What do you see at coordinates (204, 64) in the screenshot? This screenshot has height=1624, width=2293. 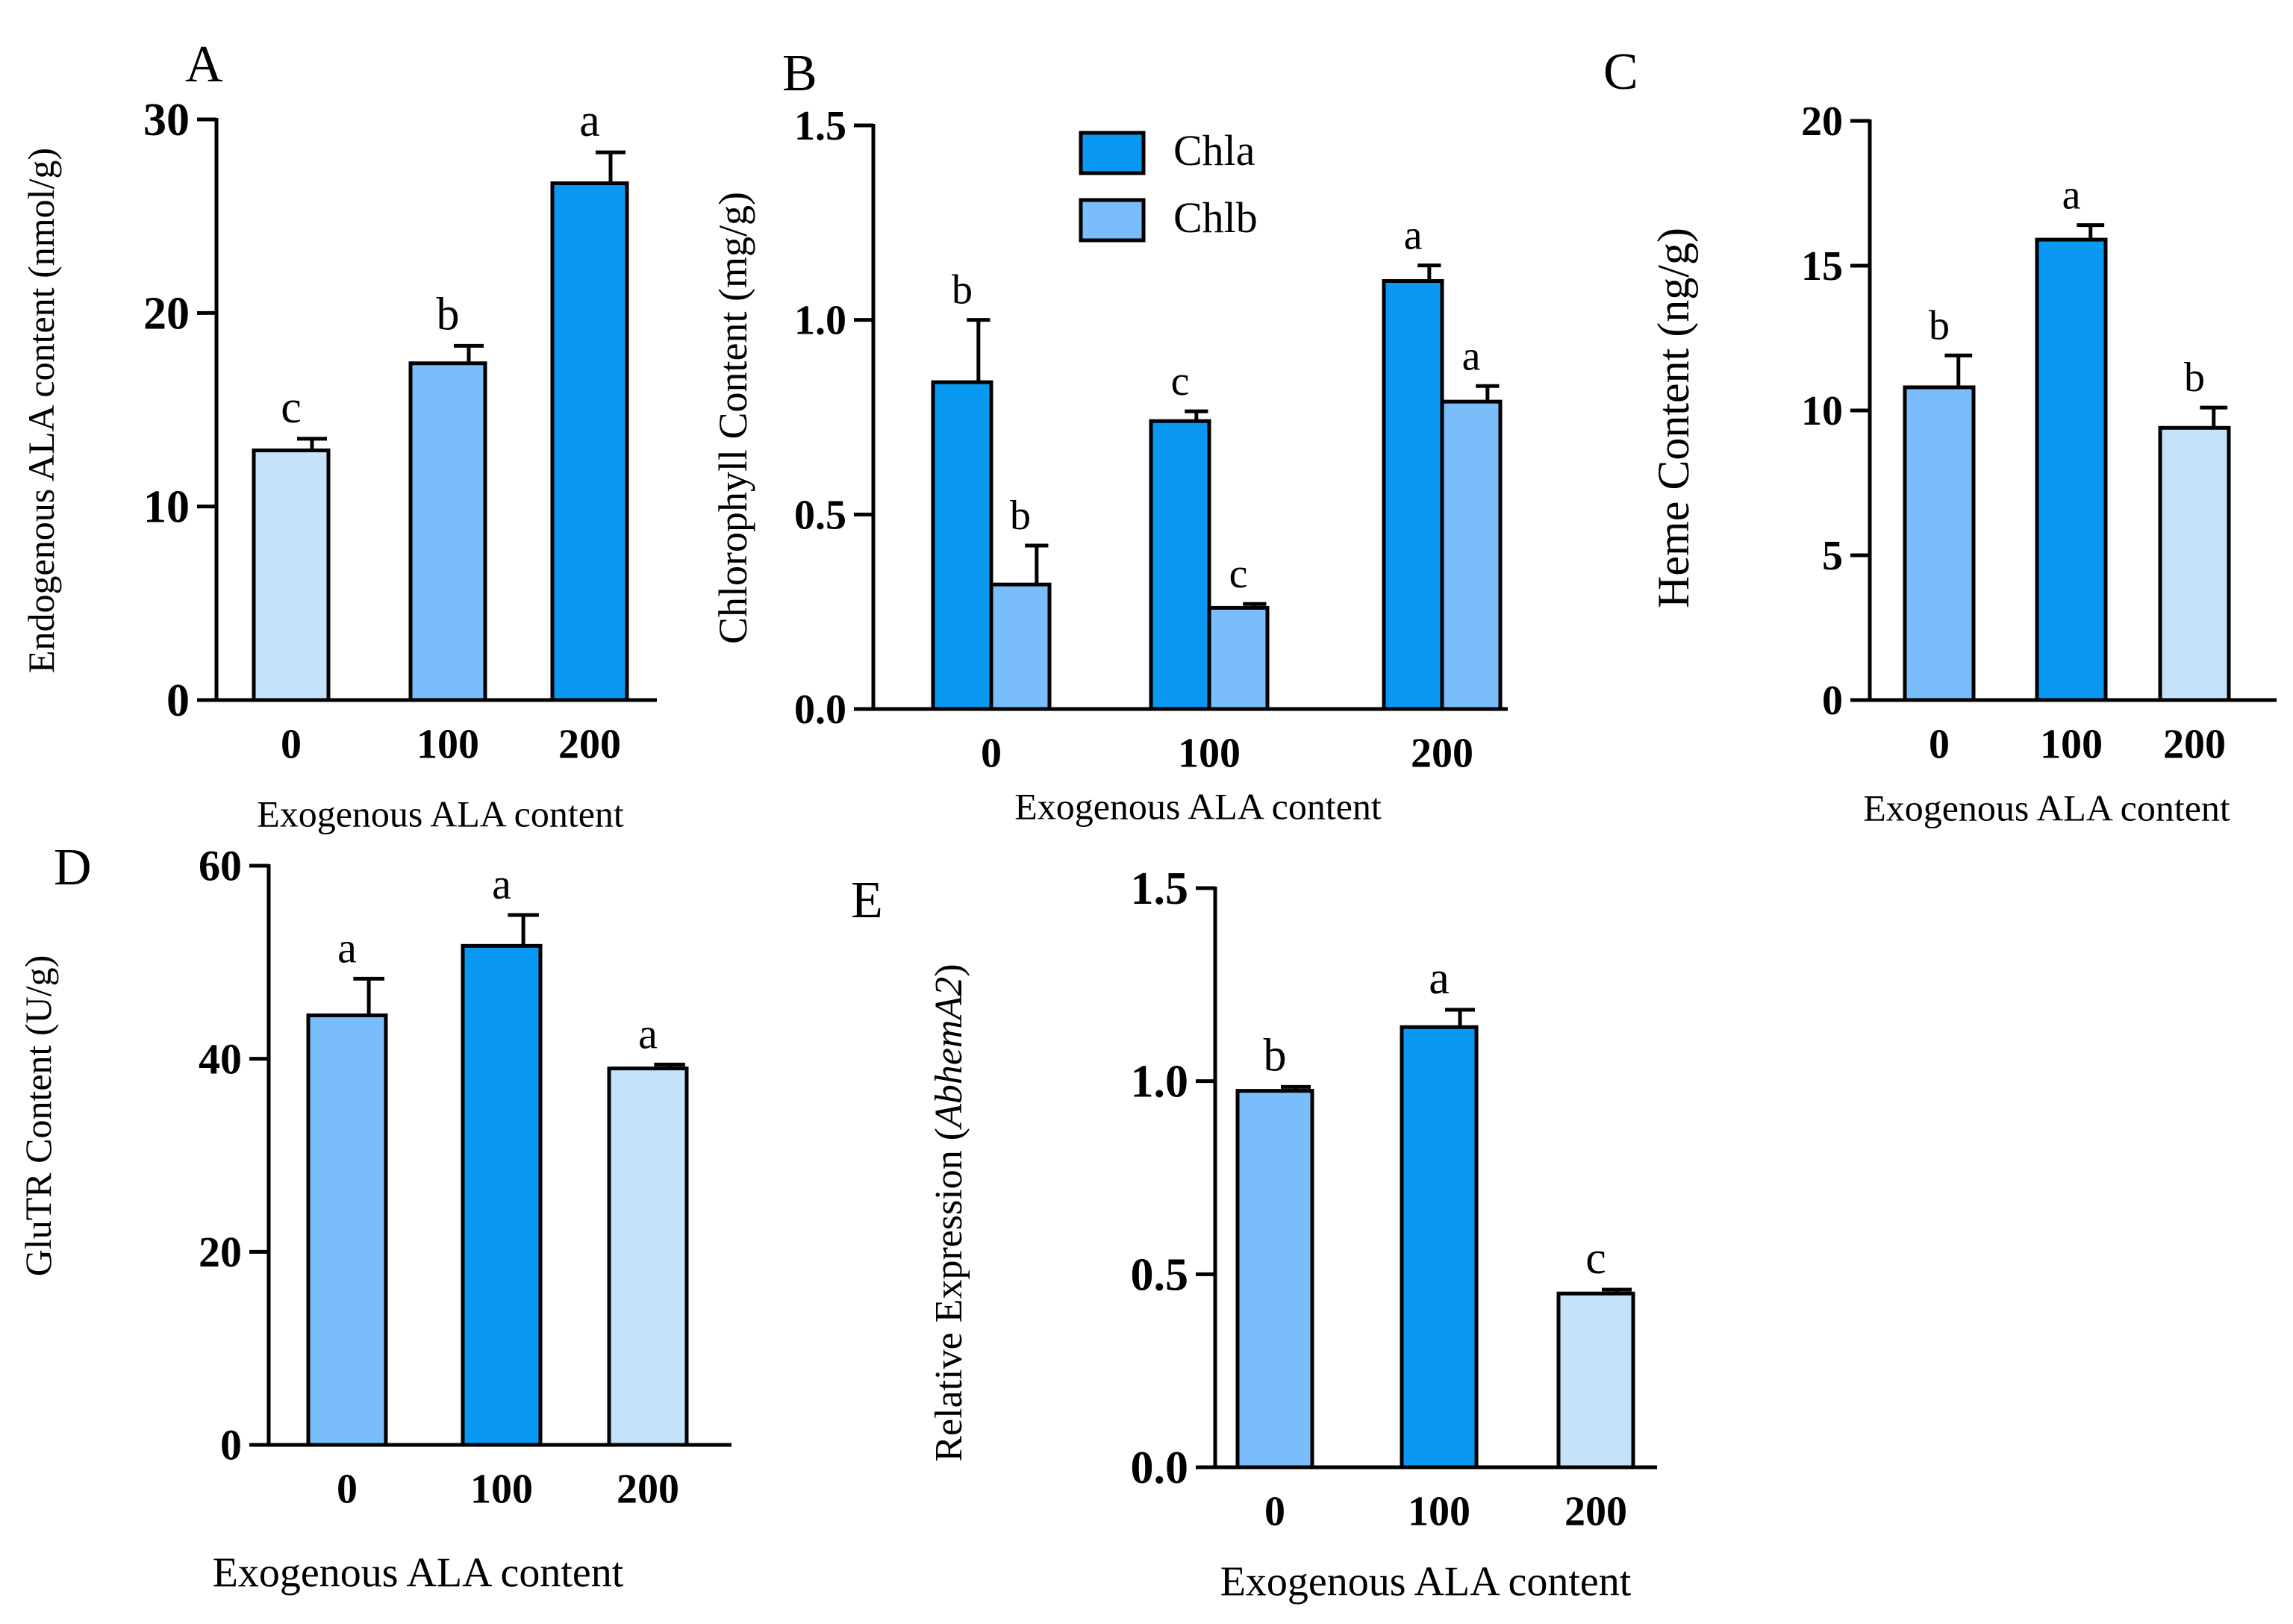 I see `panel-label: A` at bounding box center [204, 64].